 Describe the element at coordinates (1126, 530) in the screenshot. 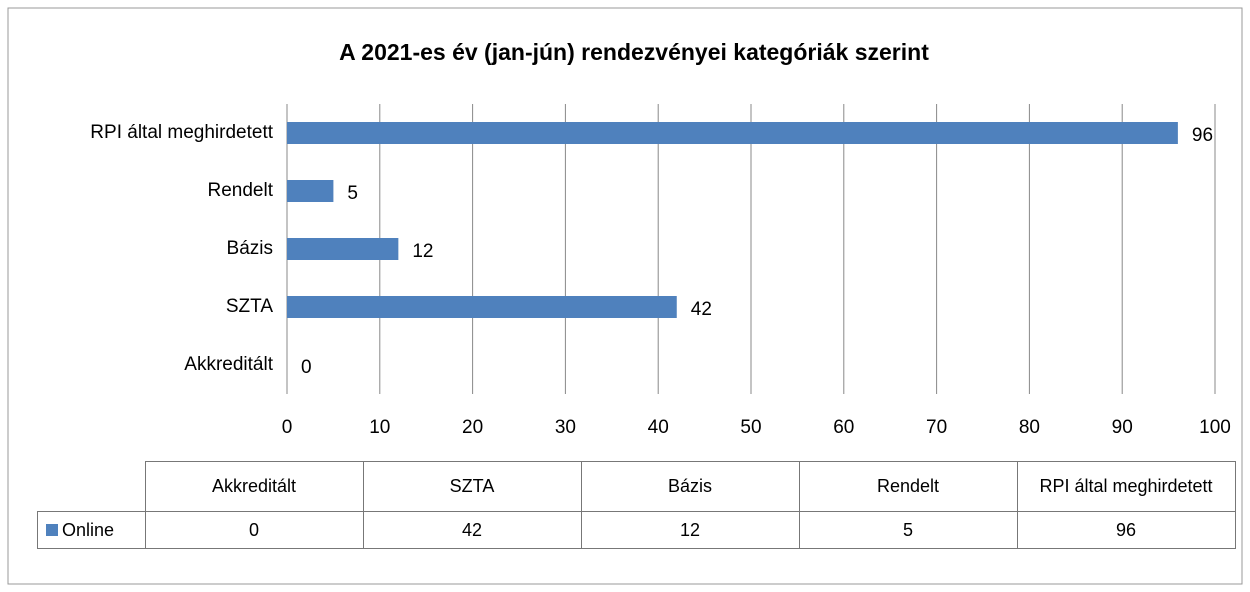

I see `table-value: 96` at that location.